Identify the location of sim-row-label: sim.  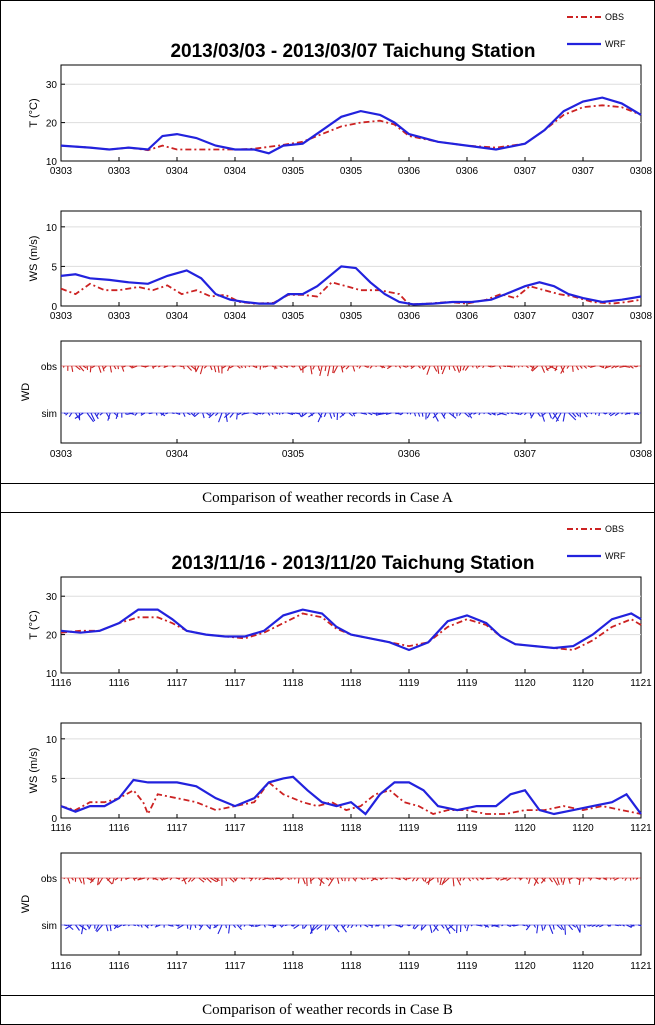
(49, 414).